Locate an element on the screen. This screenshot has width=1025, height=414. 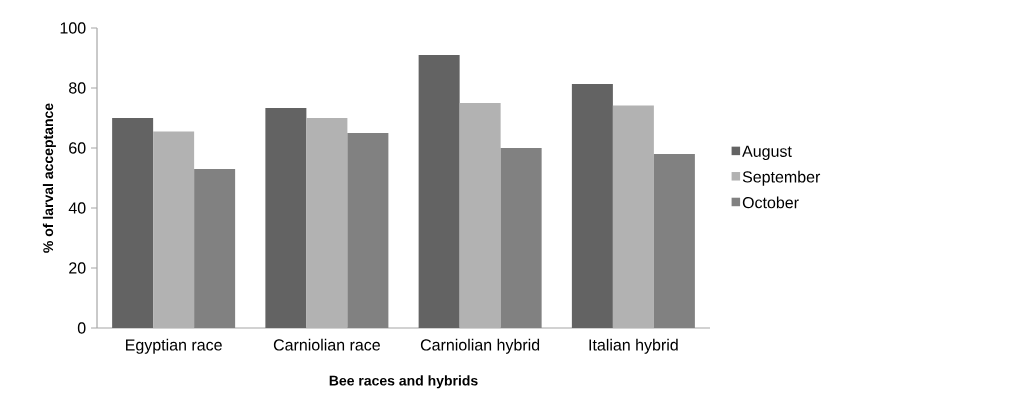
y-tick-label: 100 is located at coordinates (73, 28).